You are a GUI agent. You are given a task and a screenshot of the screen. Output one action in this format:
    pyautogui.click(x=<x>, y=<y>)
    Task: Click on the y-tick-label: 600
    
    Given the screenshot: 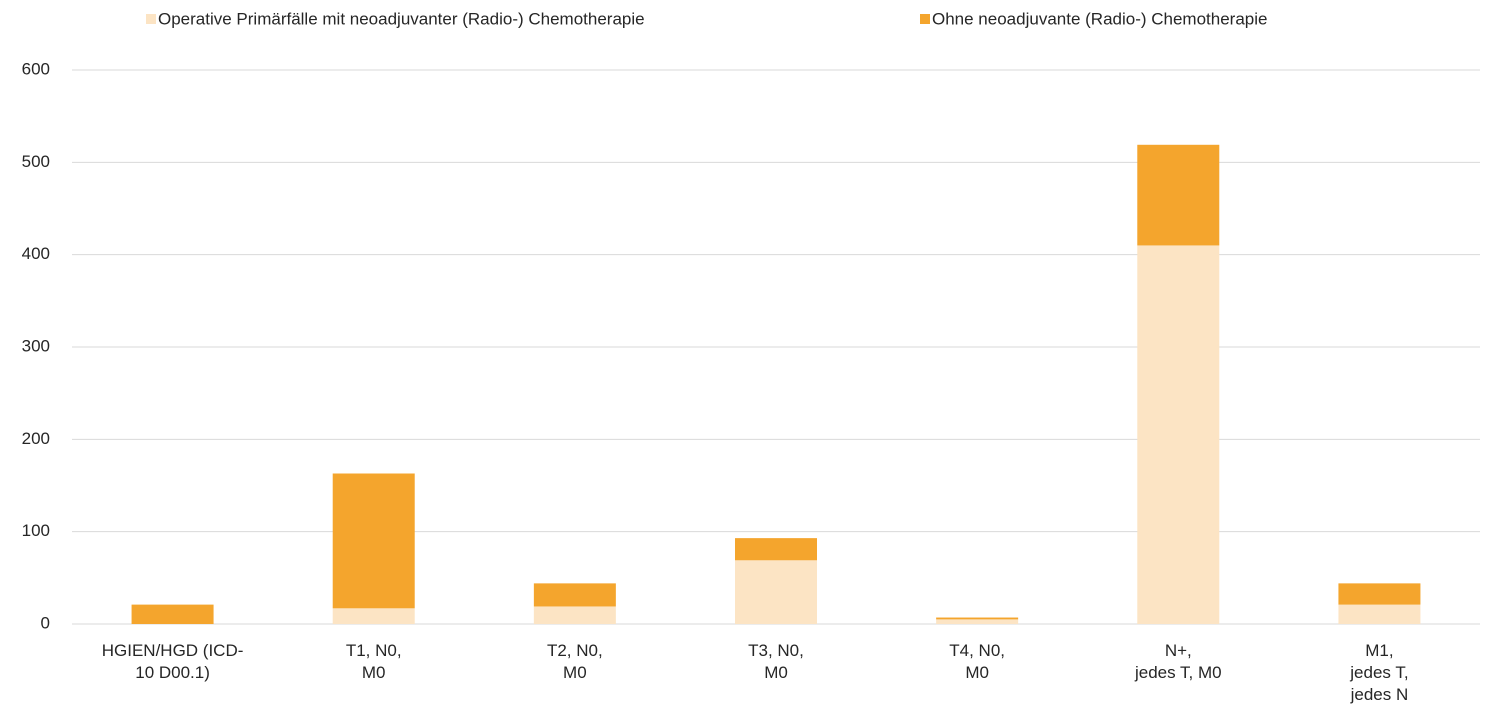 What is the action you would take?
    pyautogui.click(x=36, y=68)
    